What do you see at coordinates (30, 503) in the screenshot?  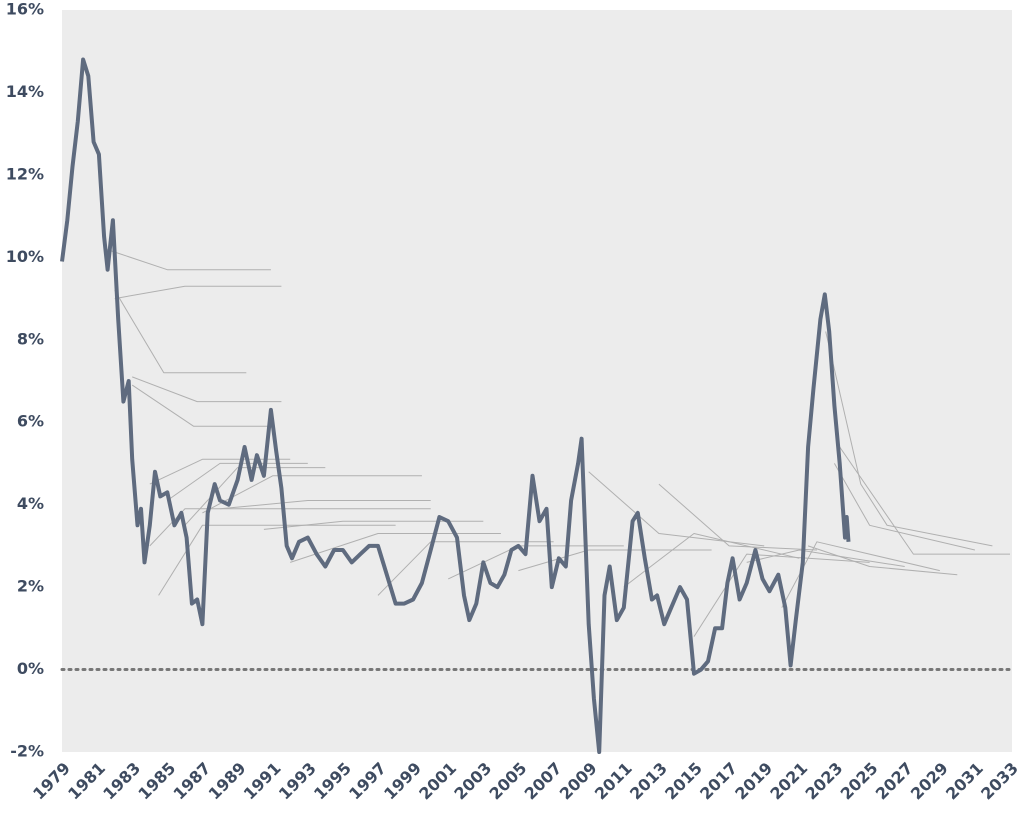 I see `y-tick-label: 4%` at bounding box center [30, 503].